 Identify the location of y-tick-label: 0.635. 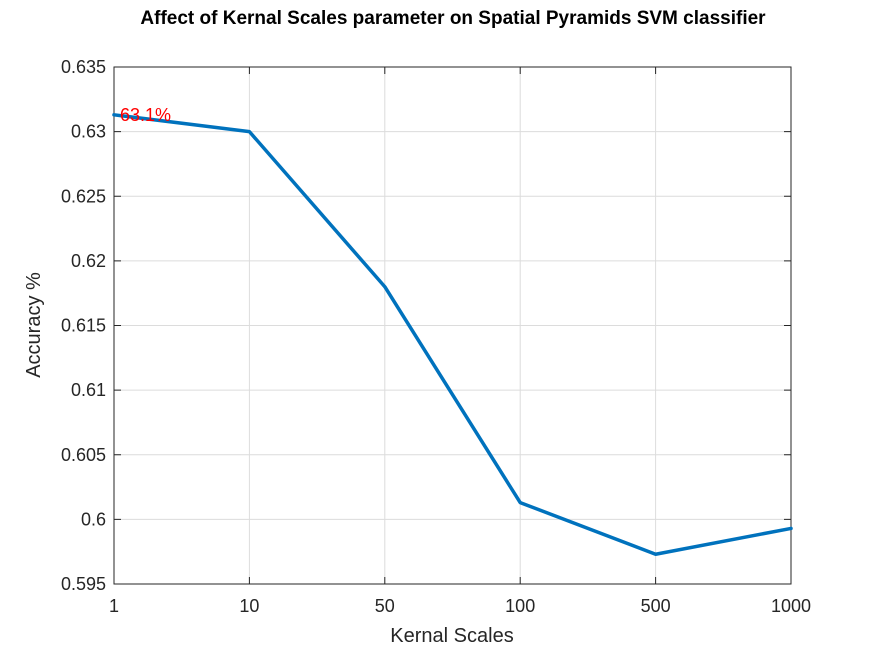
(83, 67).